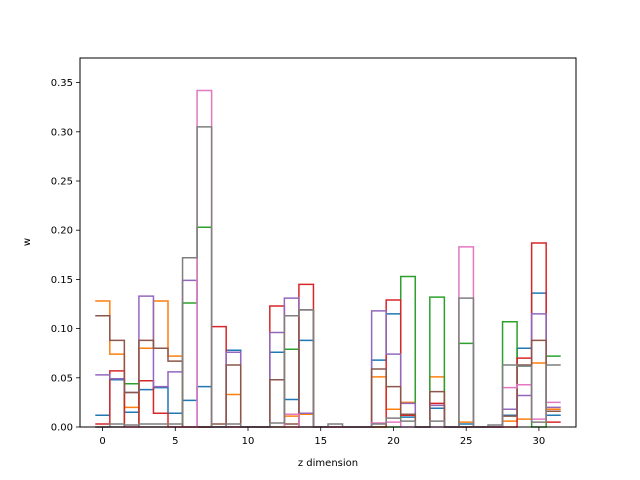 Image resolution: width=640 pixels, height=480 pixels. I want to click on y-tick-label: 0.15, so click(62, 280).